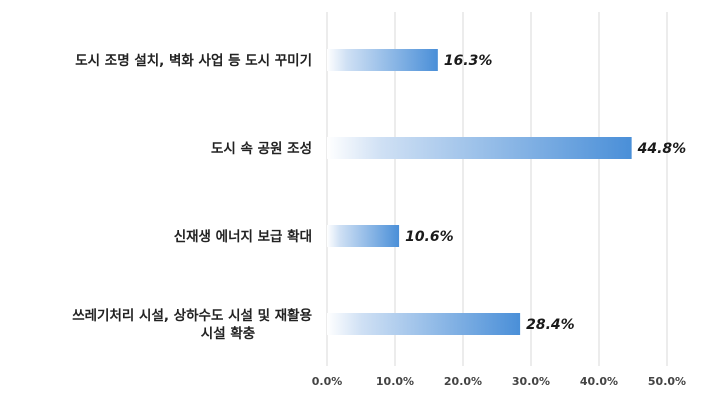 The width and height of the screenshot is (710, 400). What do you see at coordinates (327, 381) in the screenshot?
I see `x-tick-label: 0.0%` at bounding box center [327, 381].